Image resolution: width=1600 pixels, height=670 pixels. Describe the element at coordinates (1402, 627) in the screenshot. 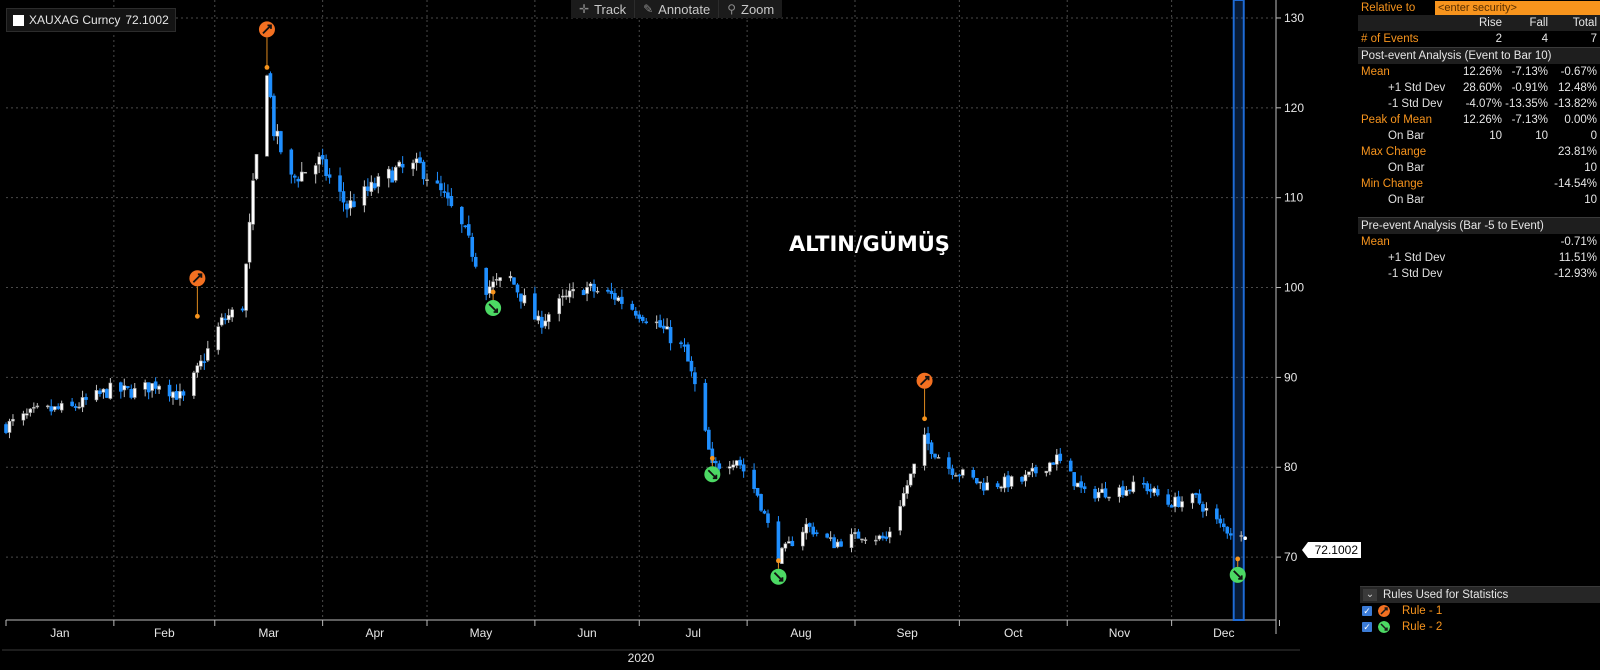

I see `rule-2-row: ✓ Rule - 2` at that location.